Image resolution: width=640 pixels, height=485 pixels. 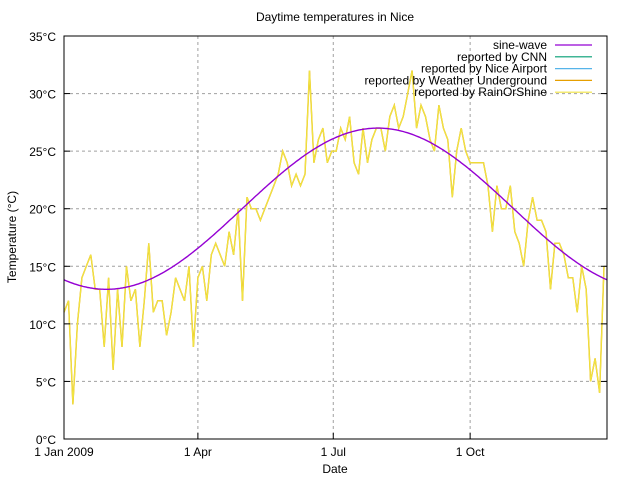 What do you see at coordinates (335, 17) in the screenshot?
I see `chart-title: Daytime temperatures in Nice` at bounding box center [335, 17].